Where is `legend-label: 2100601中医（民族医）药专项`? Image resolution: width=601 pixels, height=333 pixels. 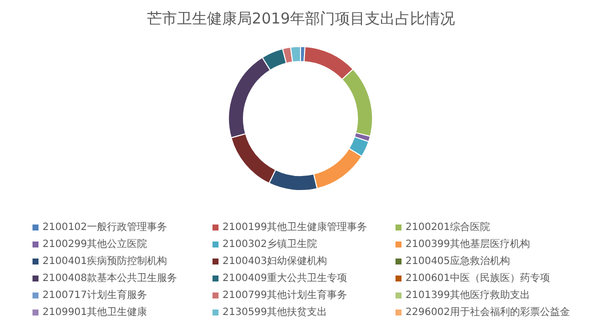 legend-label: 2100601中医（民族医）药专项 is located at coordinates (478, 278).